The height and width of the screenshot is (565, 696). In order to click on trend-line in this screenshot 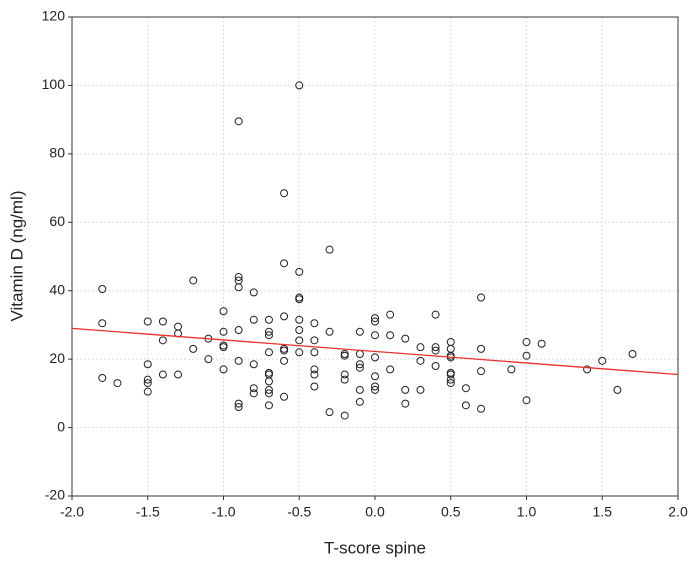, I will do `click(375, 351)`.